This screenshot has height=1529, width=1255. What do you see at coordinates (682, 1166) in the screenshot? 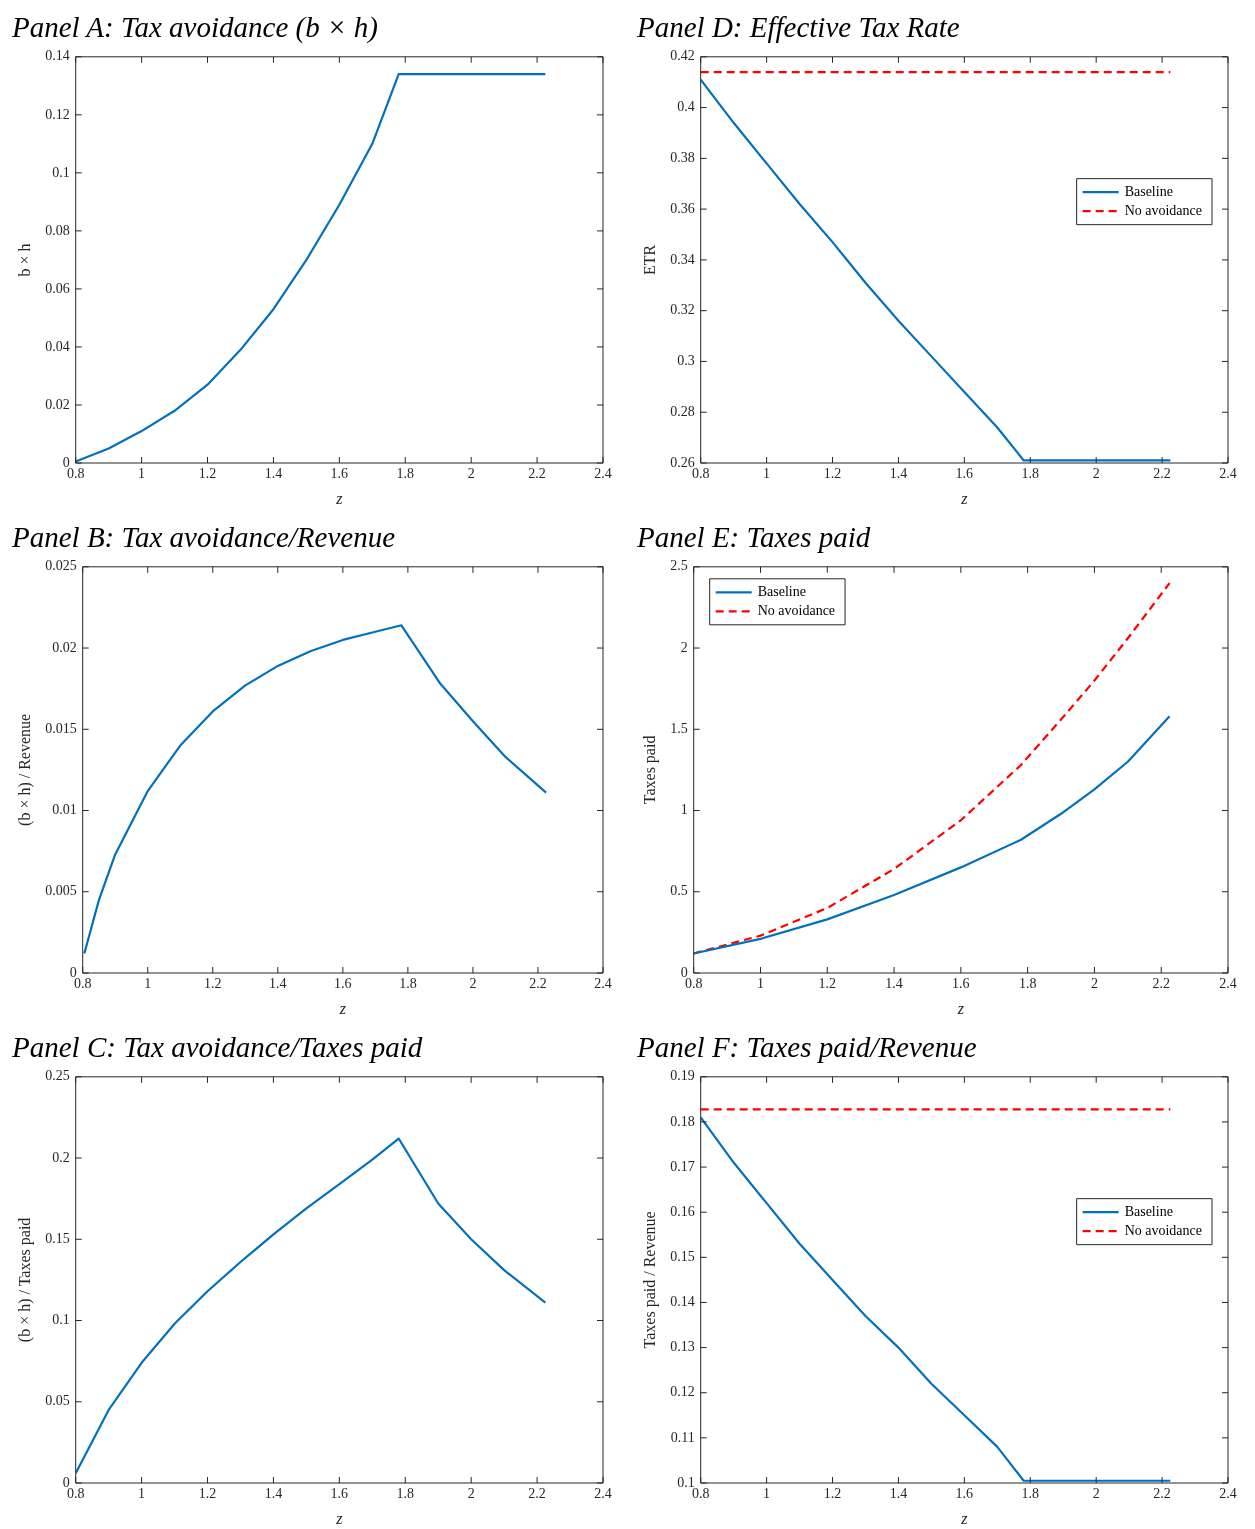
I see `y-tick-label: 0.17` at bounding box center [682, 1166].